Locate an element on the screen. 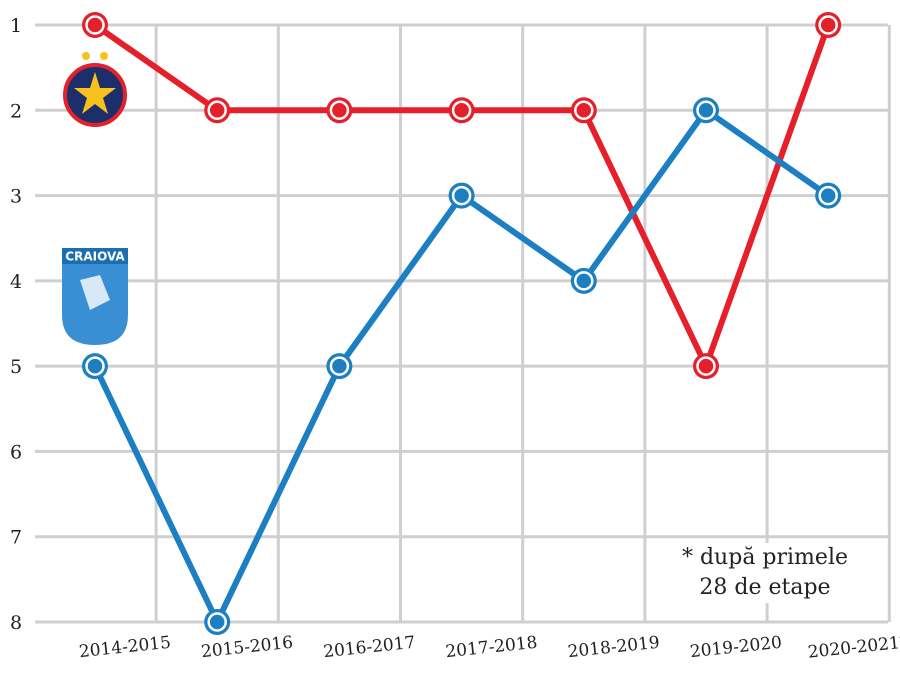 The height and width of the screenshot is (693, 900). y-tick-label: 2 is located at coordinates (16, 111).